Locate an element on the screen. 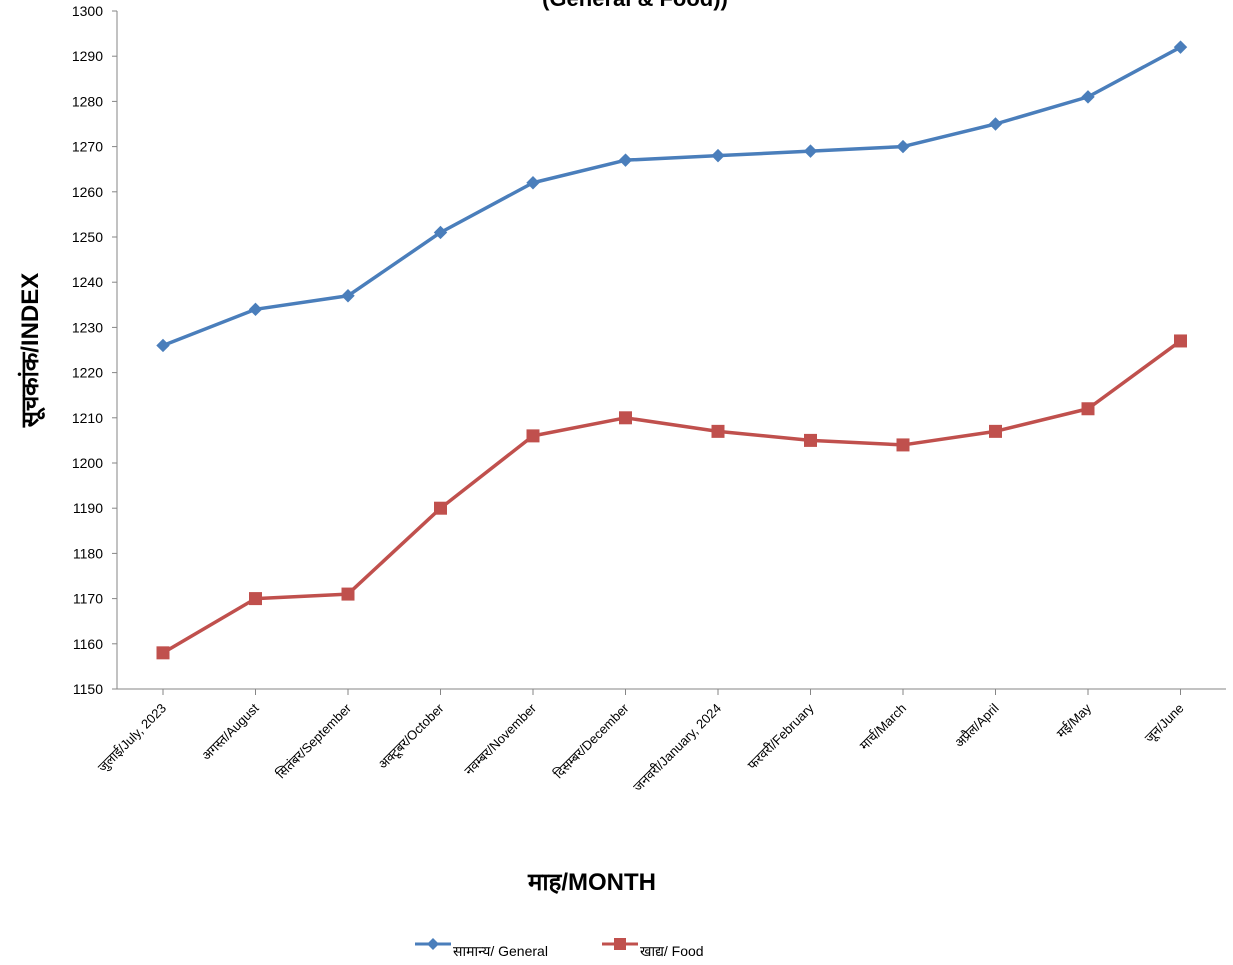 The height and width of the screenshot is (965, 1233). x-tick-label: जुलाई/July, 2023 is located at coordinates (132, 738).